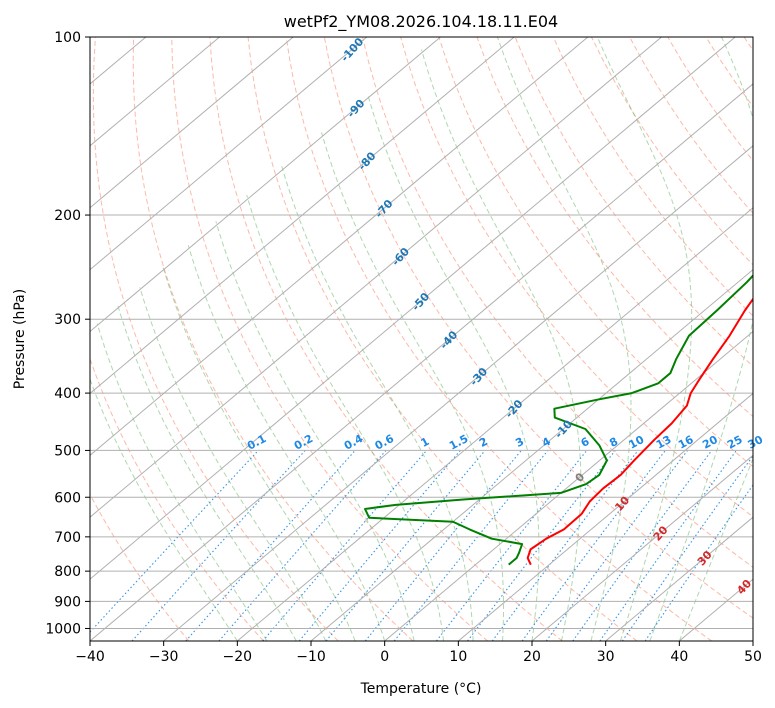 This screenshot has width=775, height=708. What do you see at coordinates (756, 442) in the screenshot?
I see `mixing-ratio-label: 30` at bounding box center [756, 442].